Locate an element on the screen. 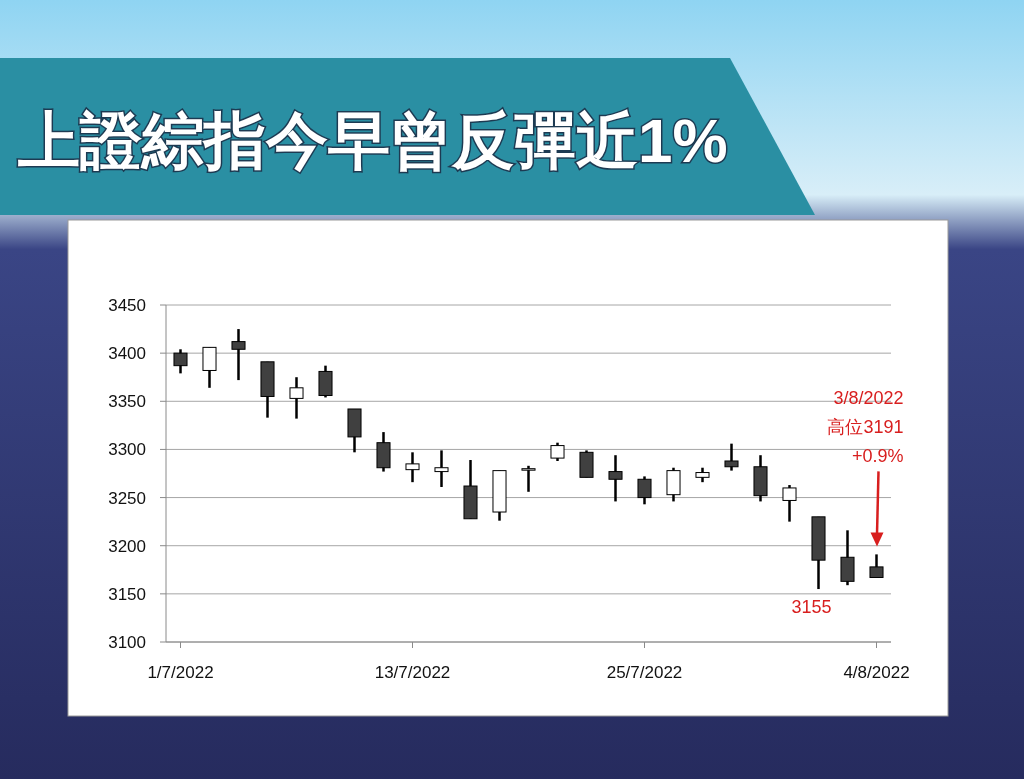 The image size is (1024, 779). annotation: 3155 is located at coordinates (811, 607).